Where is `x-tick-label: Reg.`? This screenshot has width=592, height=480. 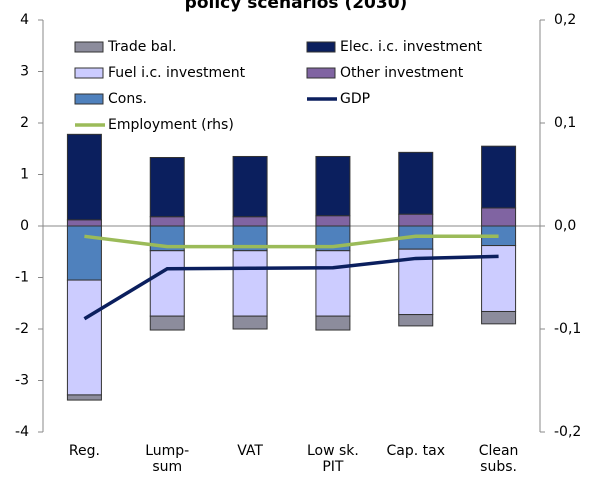 x-tick-label: Reg. is located at coordinates (84, 451).